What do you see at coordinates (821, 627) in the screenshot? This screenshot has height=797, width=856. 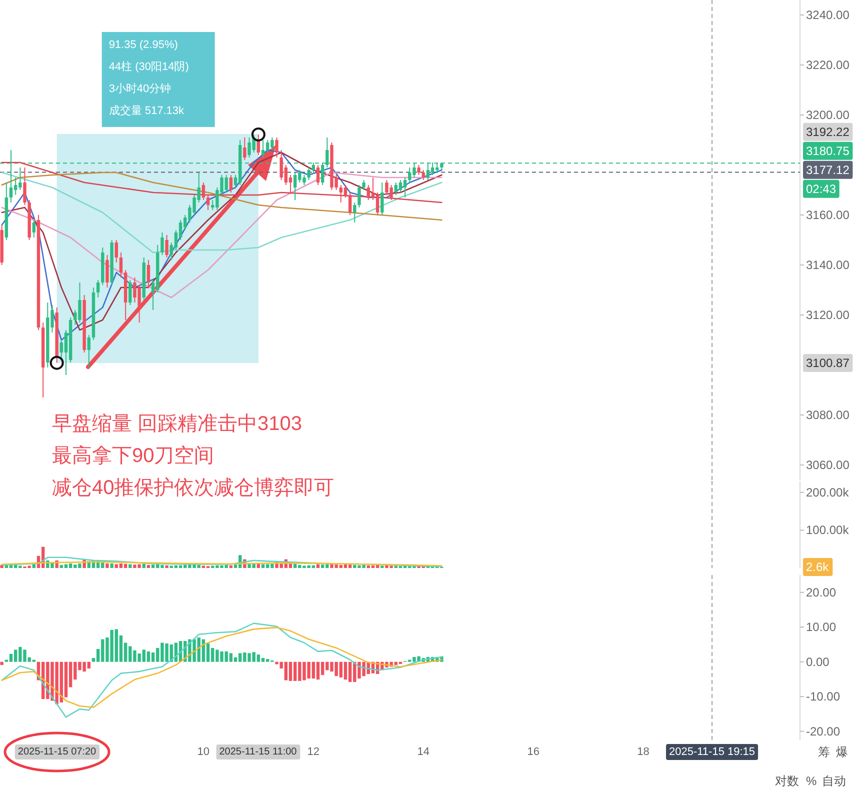 I see `y-tick-label: 10.00` at bounding box center [821, 627].